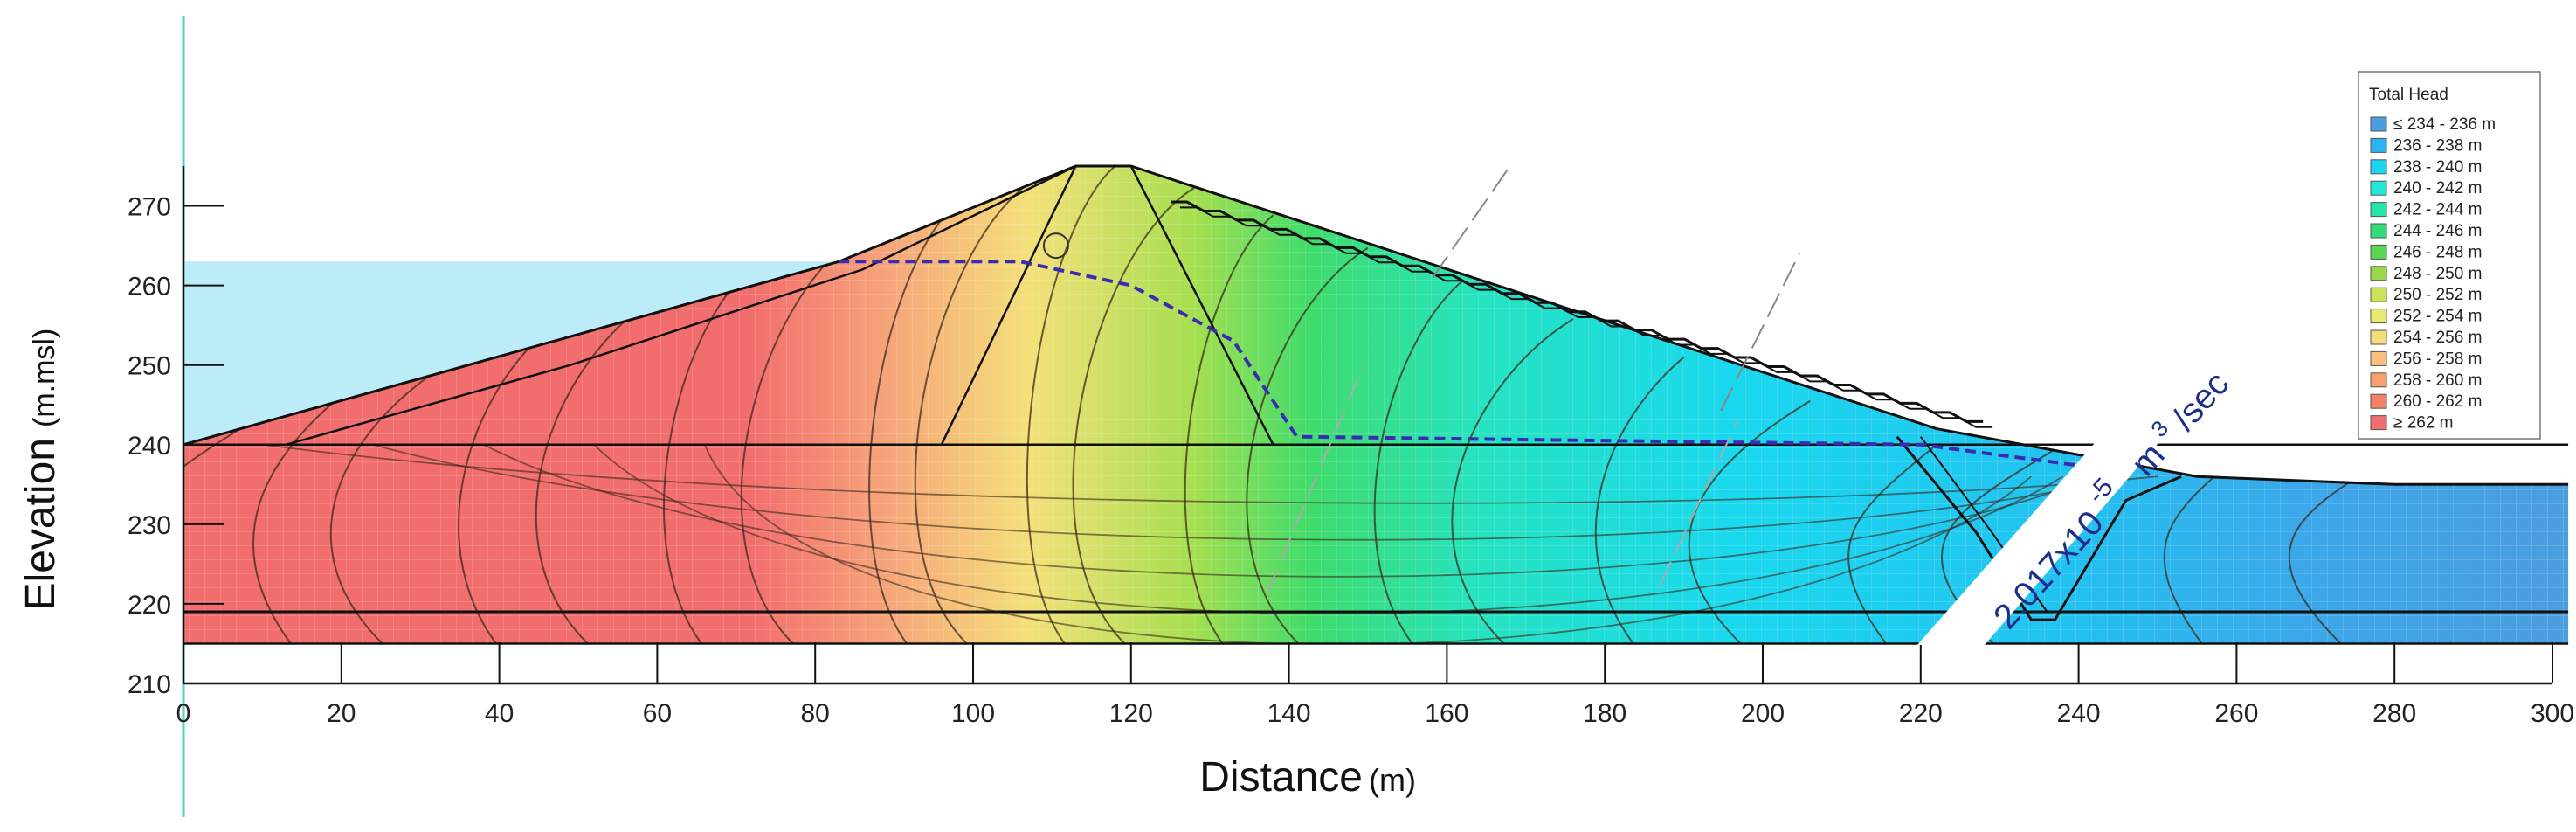  What do you see at coordinates (500, 713) in the screenshot?
I see `x-tick-label: 40` at bounding box center [500, 713].